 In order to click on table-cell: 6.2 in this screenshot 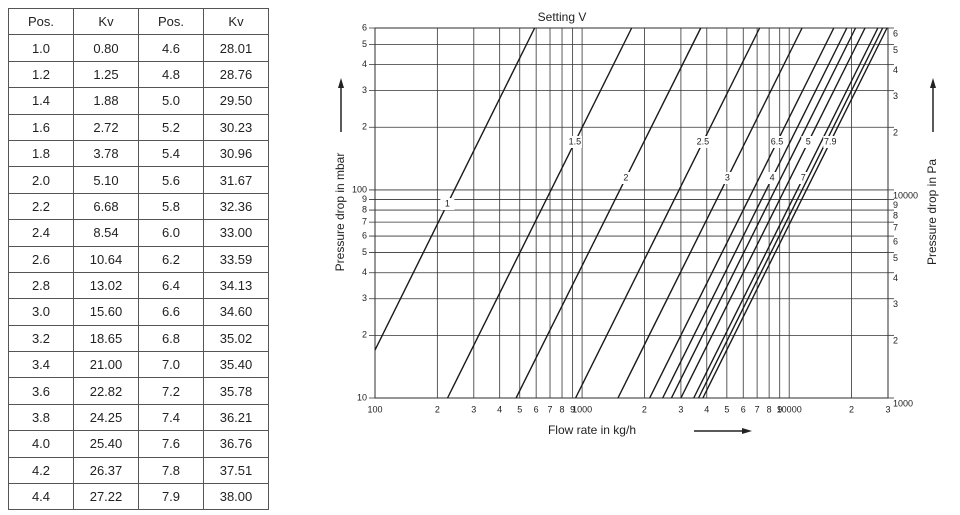, I will do `click(171, 259)`.